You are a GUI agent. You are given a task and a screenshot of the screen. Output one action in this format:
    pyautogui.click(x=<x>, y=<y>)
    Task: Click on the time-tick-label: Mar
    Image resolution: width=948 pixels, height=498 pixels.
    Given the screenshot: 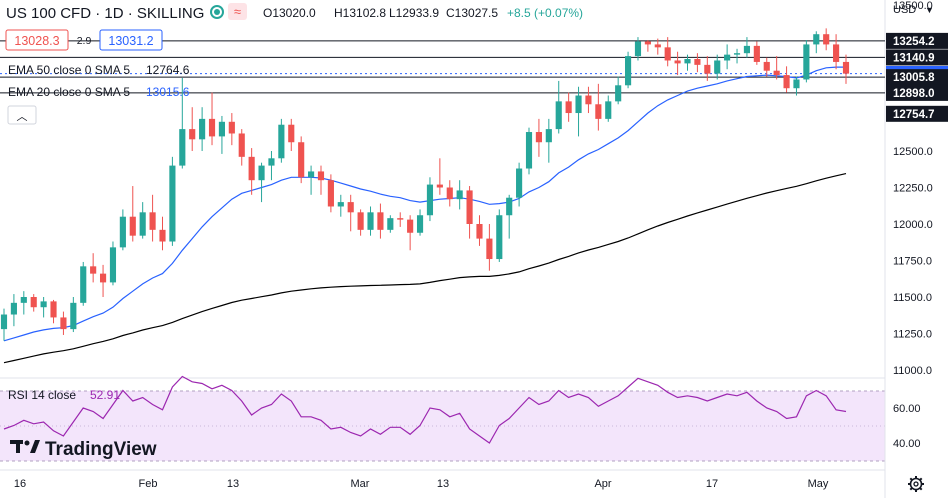 What is the action you would take?
    pyautogui.click(x=360, y=484)
    